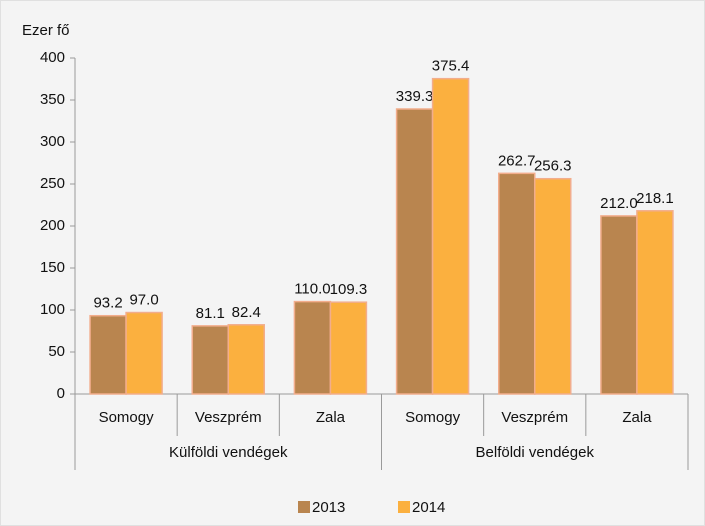 Image resolution: width=705 pixels, height=526 pixels. What do you see at coordinates (52, 141) in the screenshot?
I see `y-tick-label: 300` at bounding box center [52, 141].